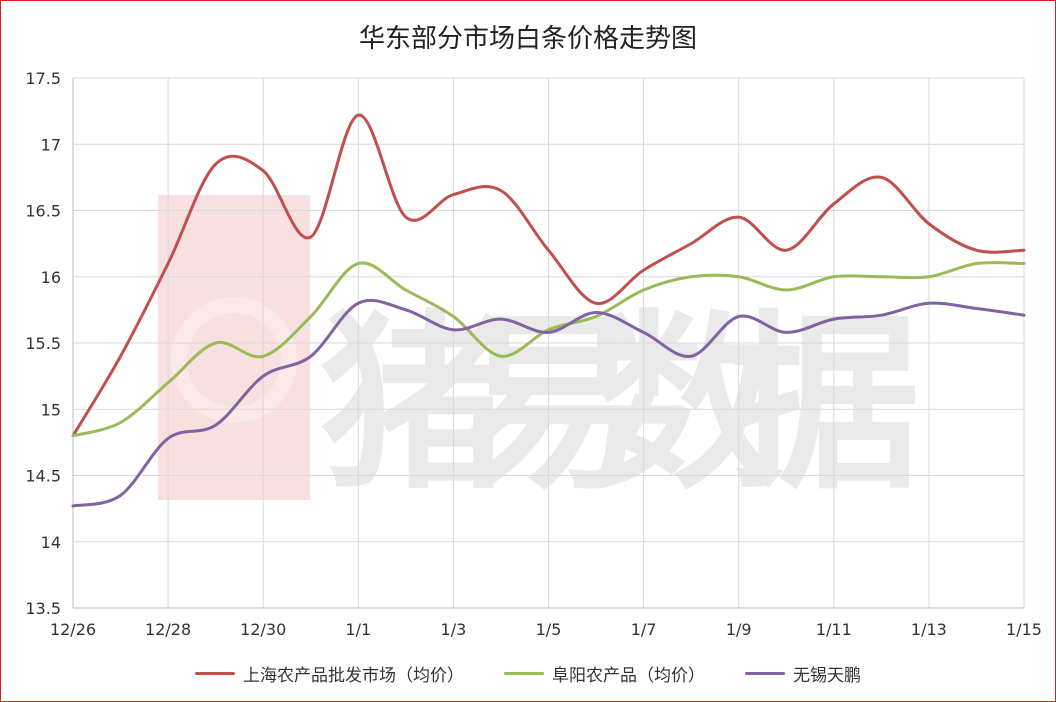  I want to click on legend-label: 阜阳农产品（均价）, so click(628, 675).